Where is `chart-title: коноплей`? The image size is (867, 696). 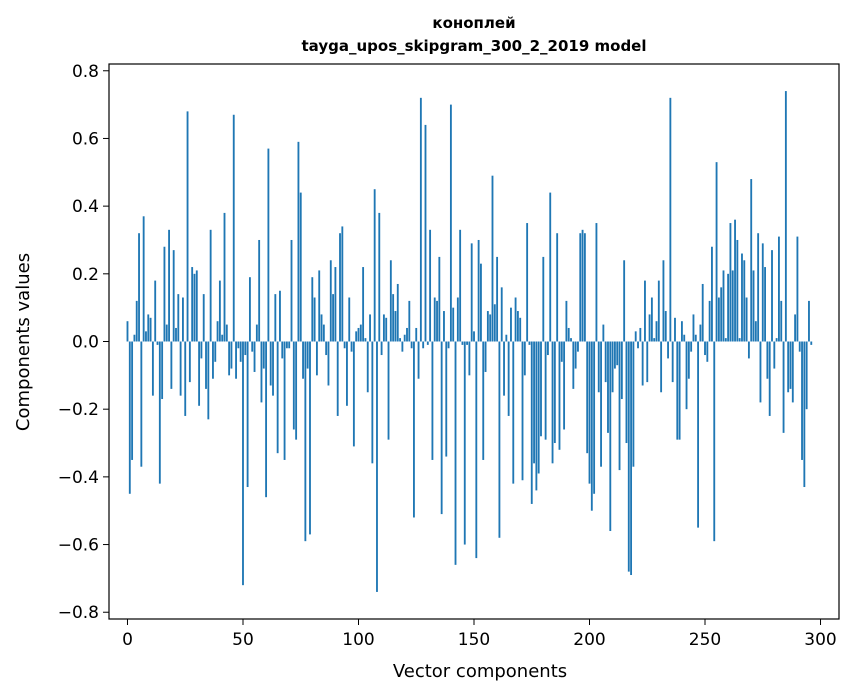
chart-title: коноплей is located at coordinates (473, 23).